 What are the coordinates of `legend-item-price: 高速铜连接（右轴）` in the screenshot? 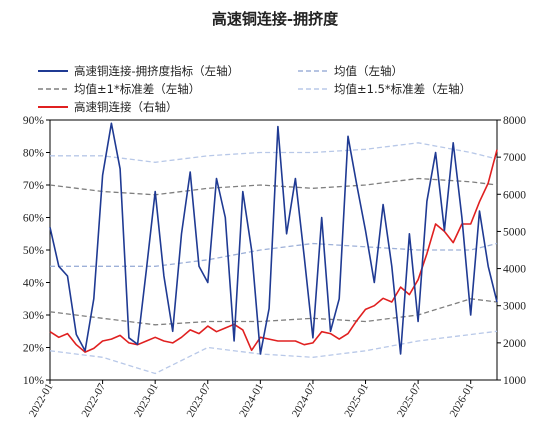 It's located at (108, 107).